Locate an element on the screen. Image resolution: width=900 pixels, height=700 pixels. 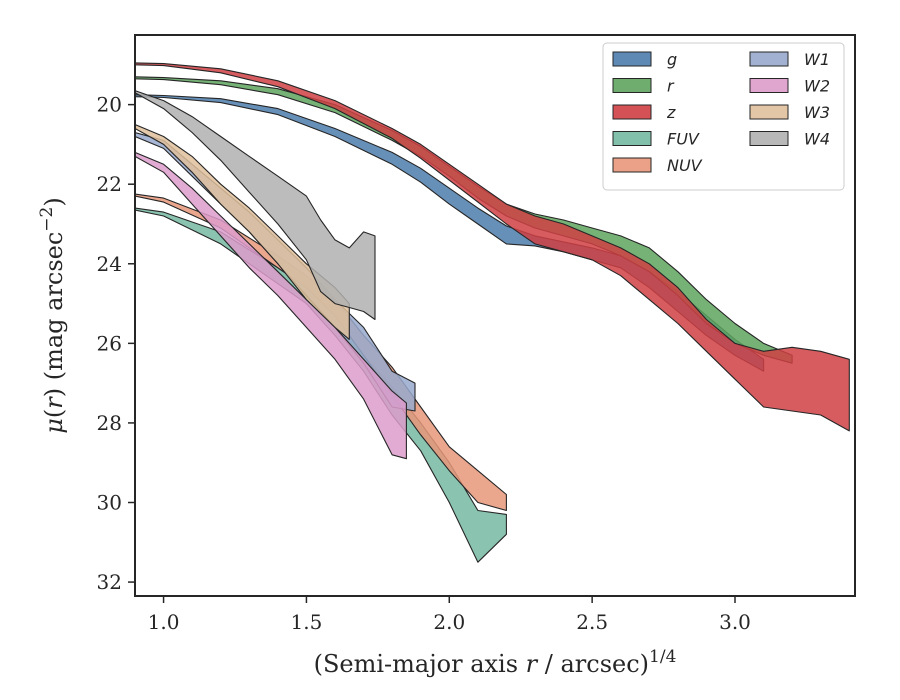
band-w3 is located at coordinates (242, 231).